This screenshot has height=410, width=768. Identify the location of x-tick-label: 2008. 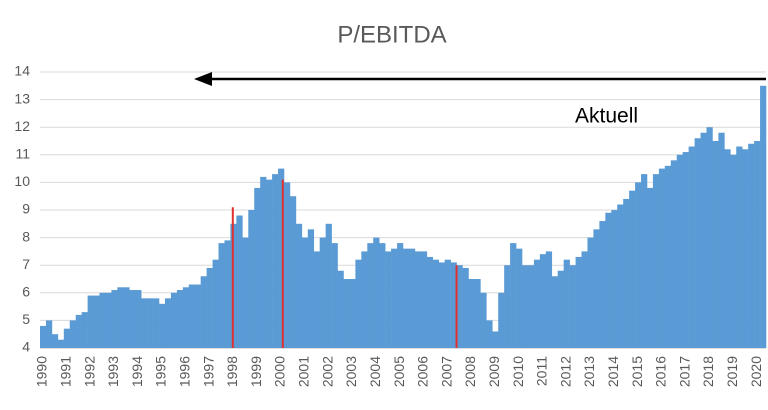
(470, 371).